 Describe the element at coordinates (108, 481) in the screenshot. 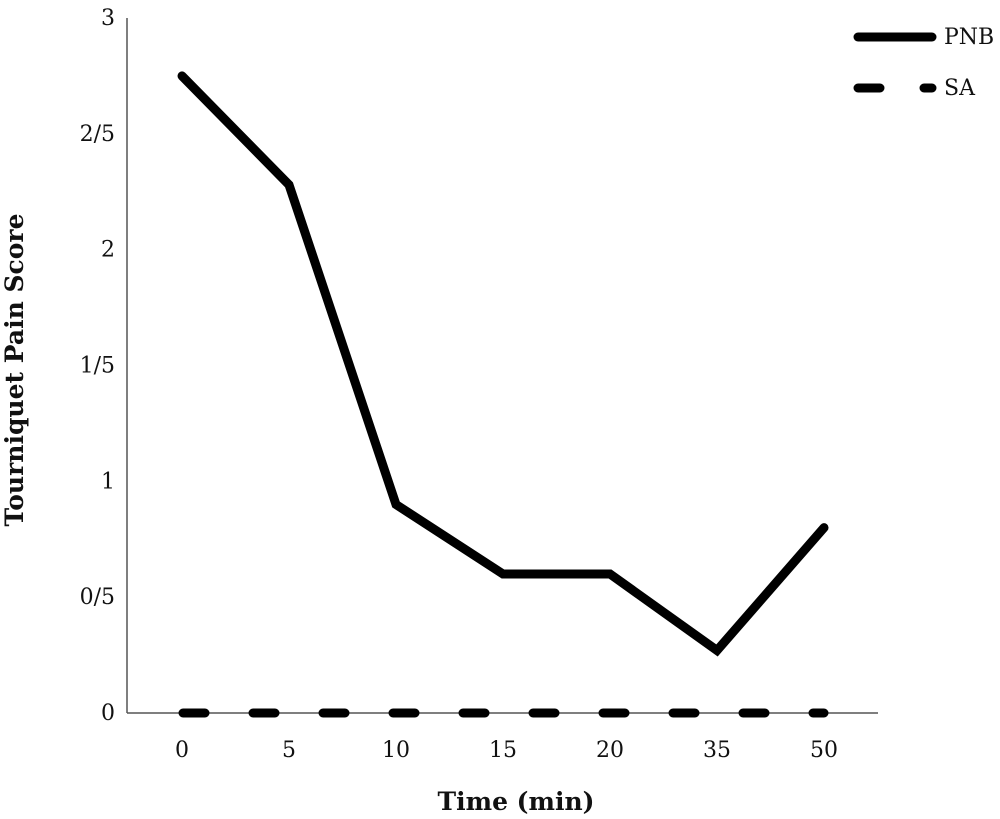

I see `y-tick-label: 1` at that location.